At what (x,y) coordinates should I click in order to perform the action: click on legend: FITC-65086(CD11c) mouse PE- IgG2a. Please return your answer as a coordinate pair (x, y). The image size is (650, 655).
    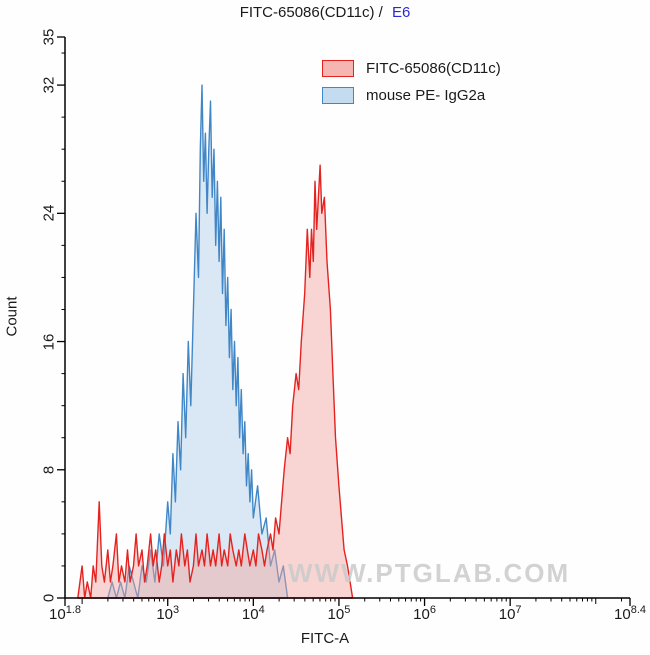
    Looking at the image, I should click on (411, 87).